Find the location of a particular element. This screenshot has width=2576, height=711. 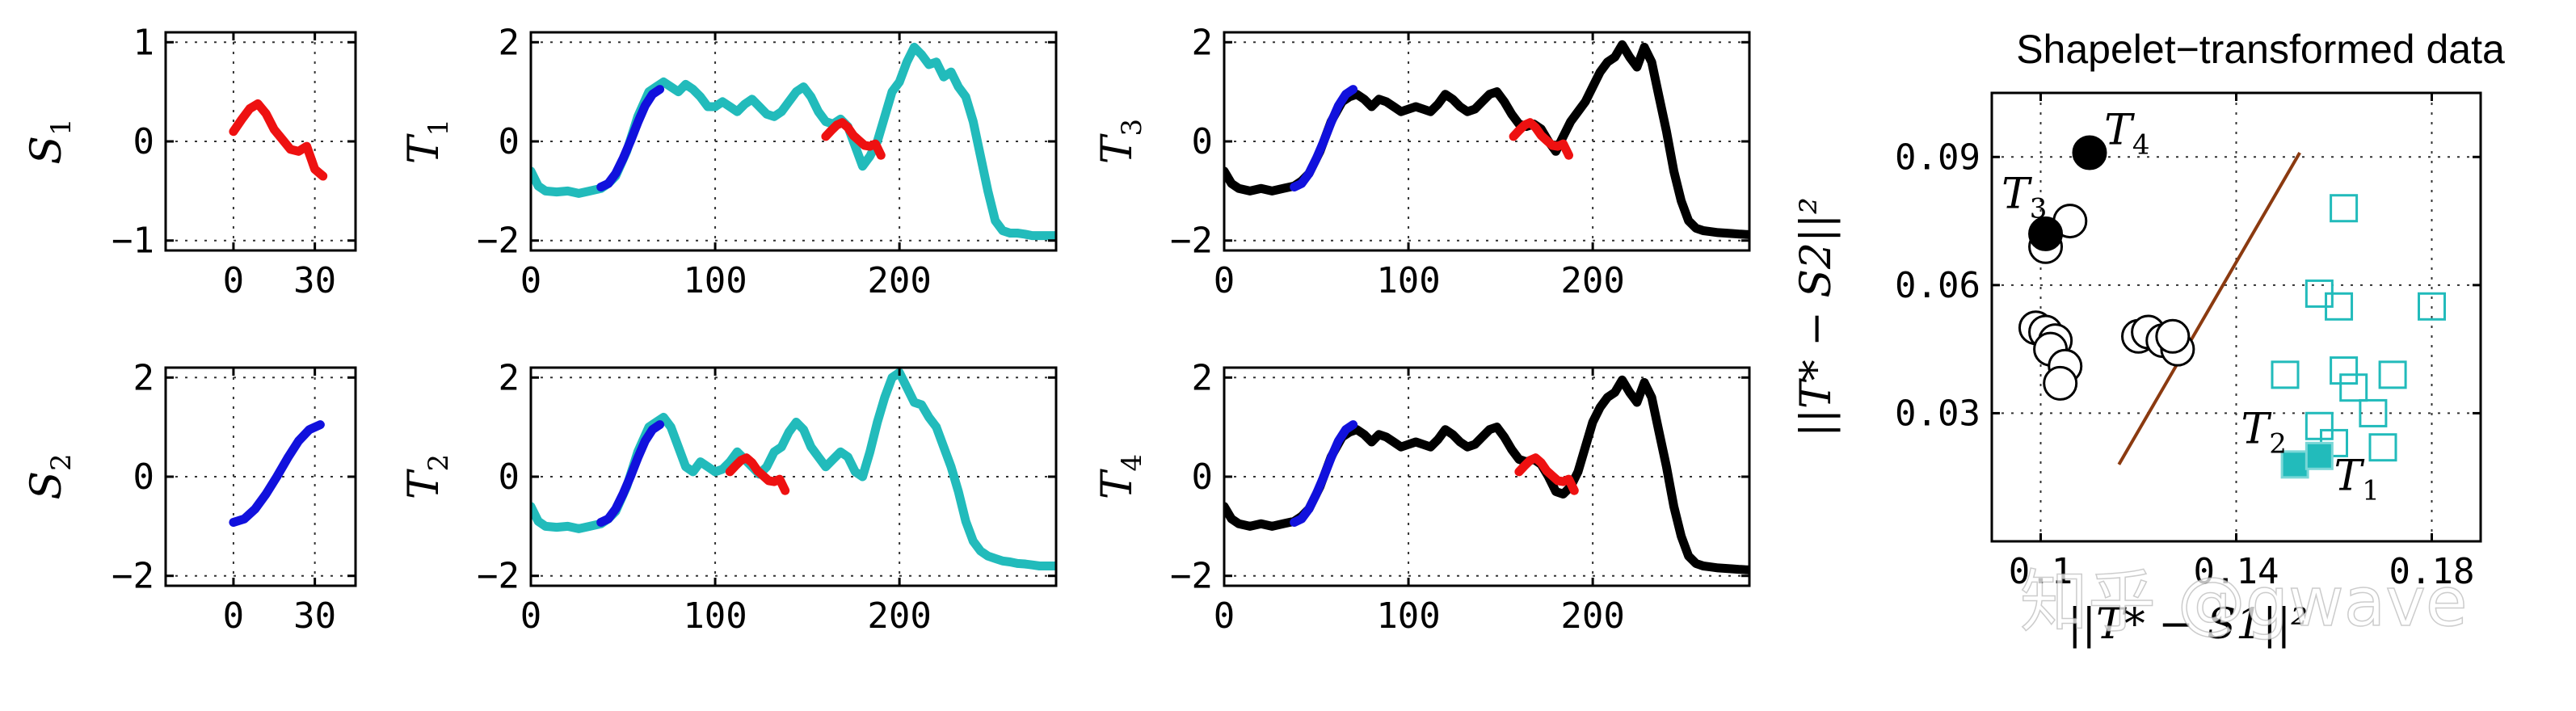

y-axis-label: ||T* − S2||² is located at coordinates (1816, 317).